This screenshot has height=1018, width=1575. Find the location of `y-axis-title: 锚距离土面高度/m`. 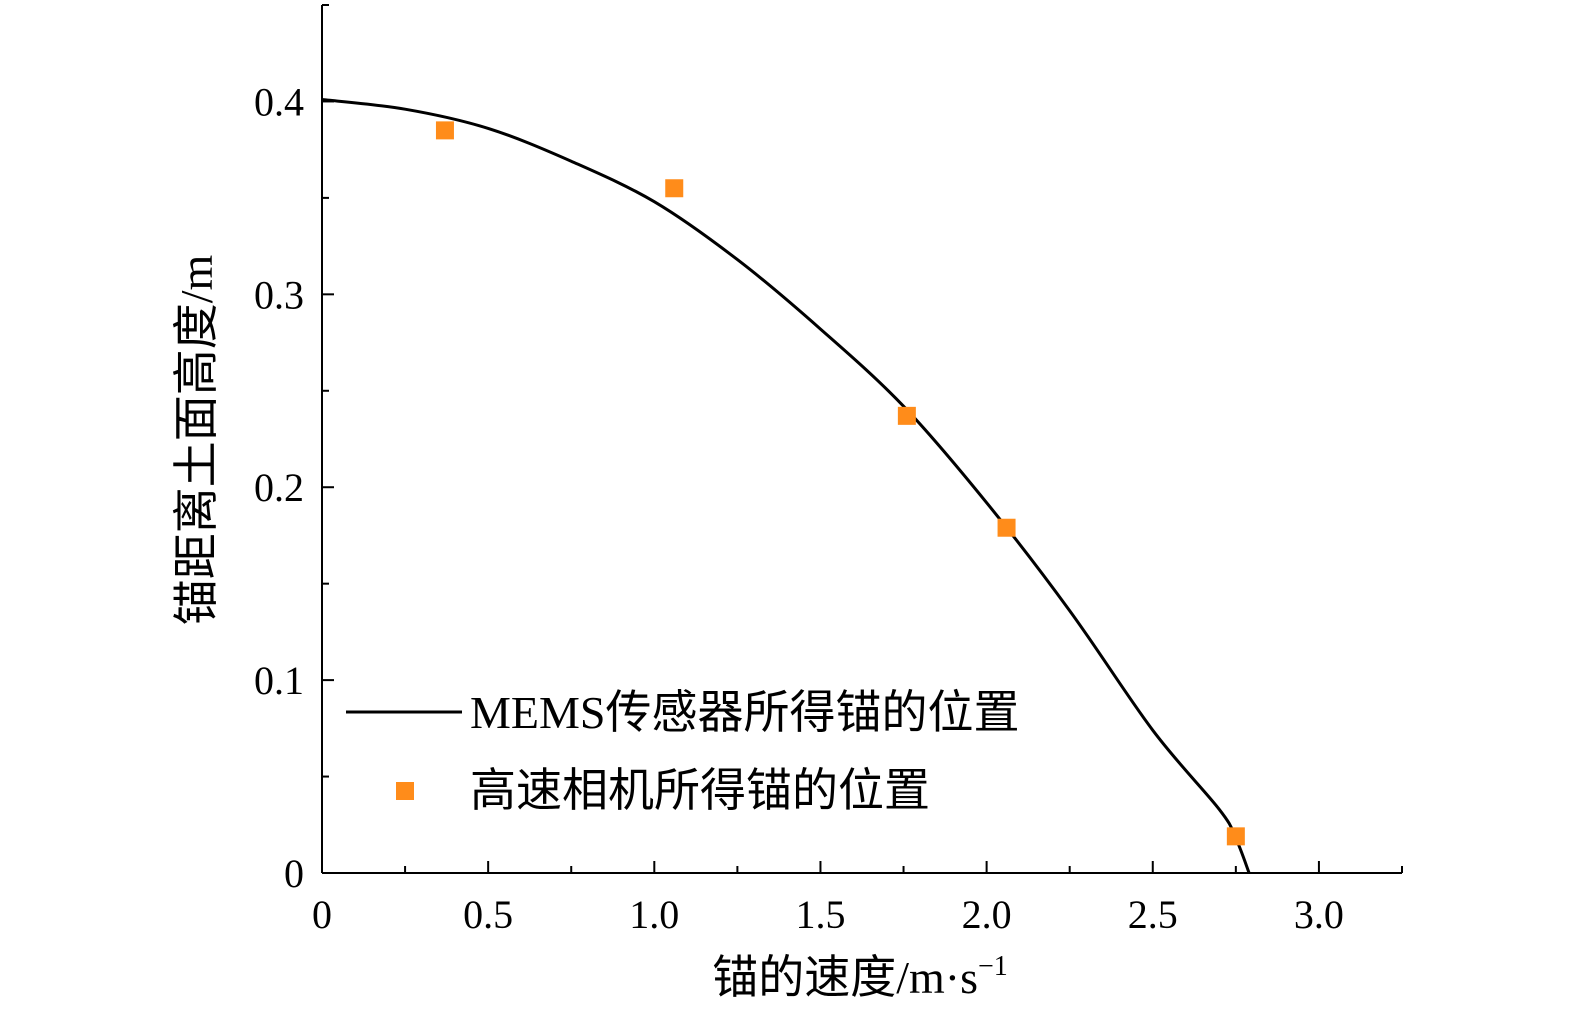

y-axis-title: 锚距离土面高度/m is located at coordinates (196, 440).